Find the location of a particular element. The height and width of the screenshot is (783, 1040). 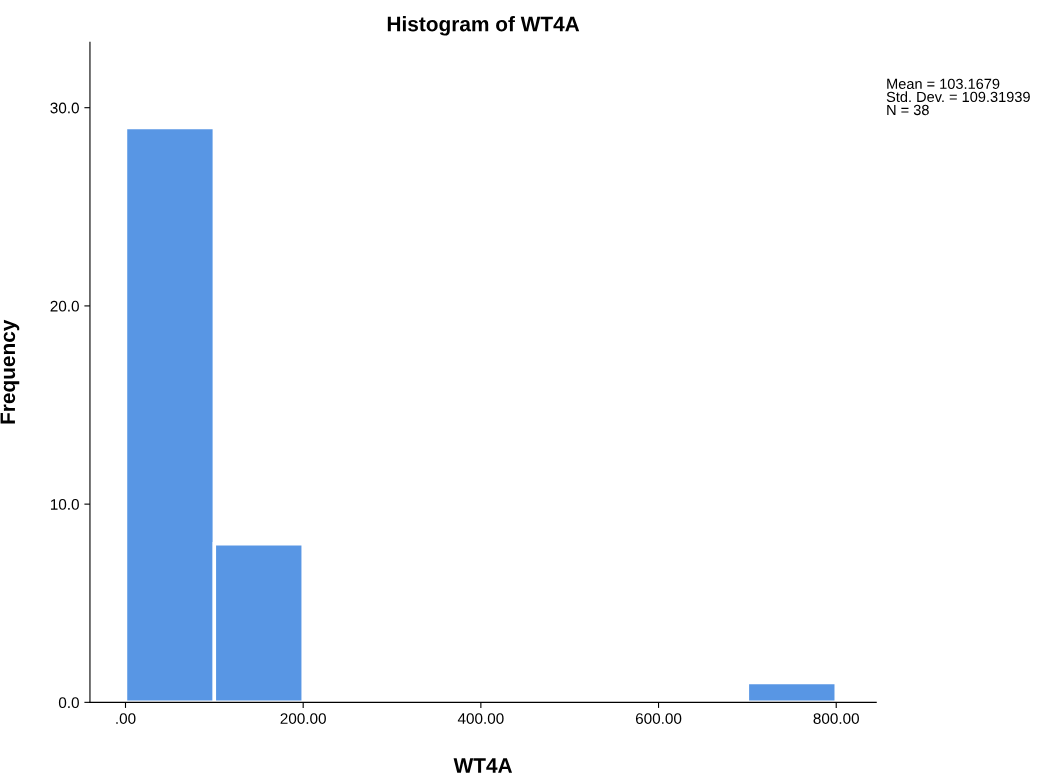

y-tick-label: 10.0 is located at coordinates (64, 504).